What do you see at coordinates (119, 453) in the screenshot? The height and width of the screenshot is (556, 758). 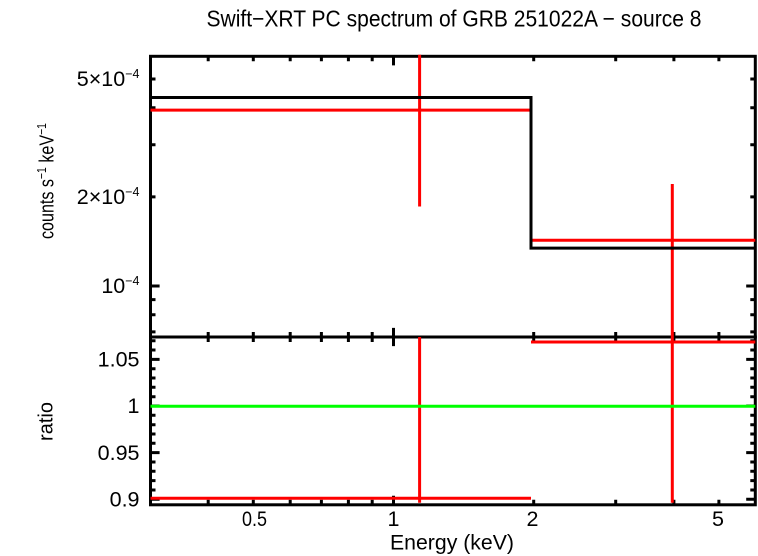 I see `svg-text: 0.95` at bounding box center [119, 453].